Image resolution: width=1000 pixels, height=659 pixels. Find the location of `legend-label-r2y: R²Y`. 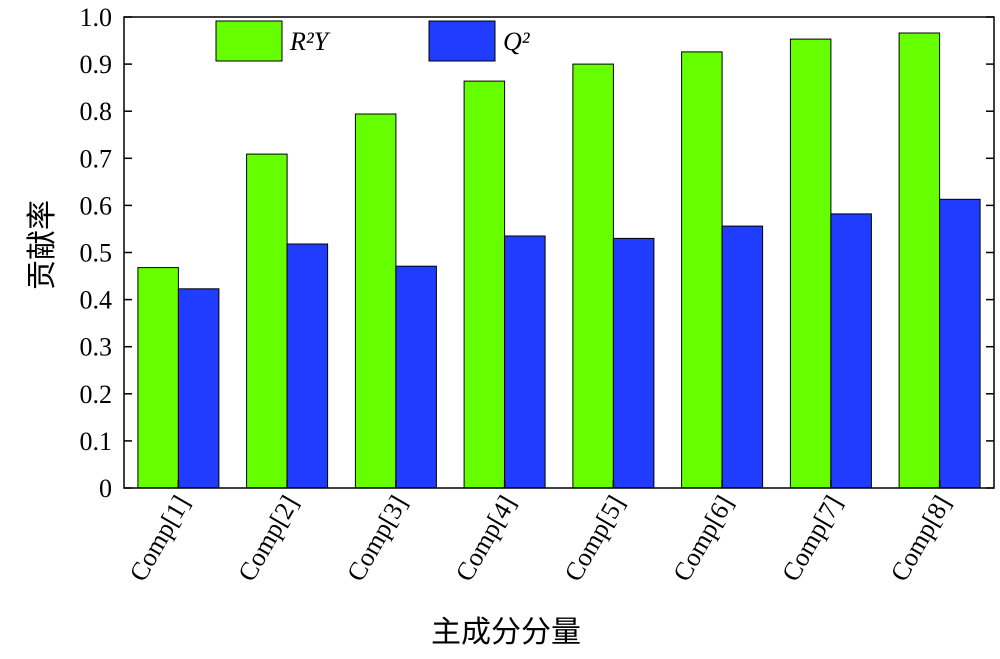

legend-label-r2y: R²Y is located at coordinates (310, 41).